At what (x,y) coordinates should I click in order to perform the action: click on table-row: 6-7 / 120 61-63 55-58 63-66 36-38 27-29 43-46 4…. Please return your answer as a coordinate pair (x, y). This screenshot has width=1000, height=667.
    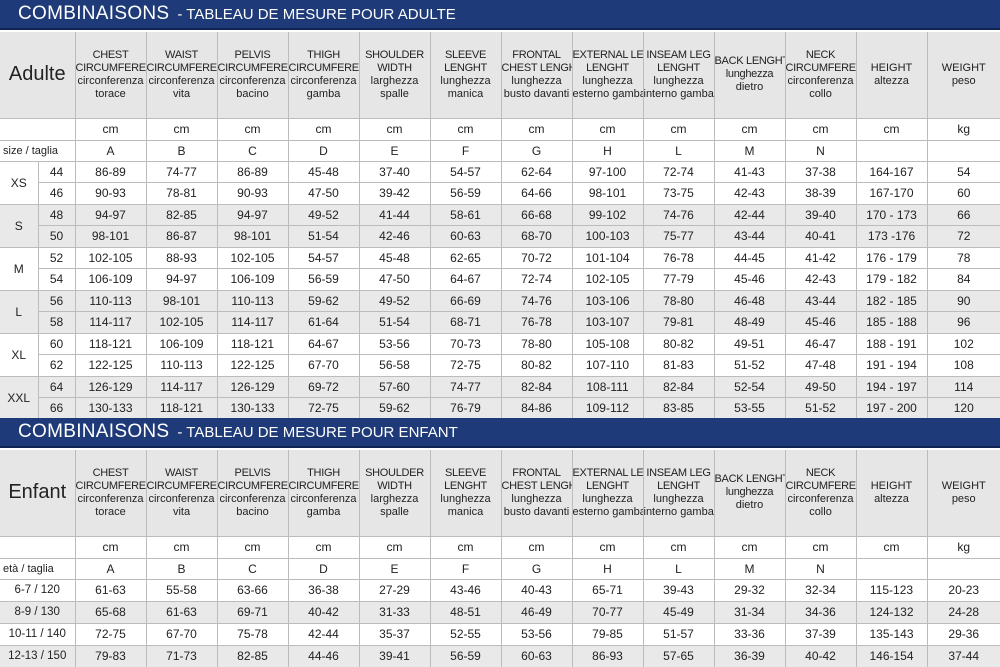
    Looking at the image, I should click on (500, 590).